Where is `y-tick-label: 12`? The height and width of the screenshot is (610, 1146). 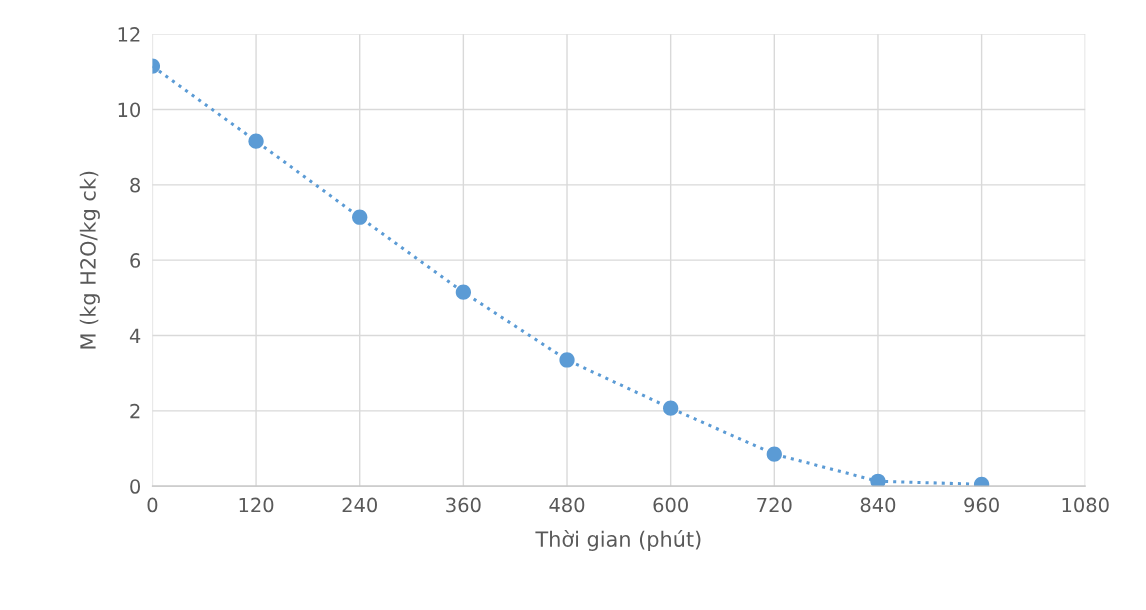 y-tick-label: 12 is located at coordinates (129, 34).